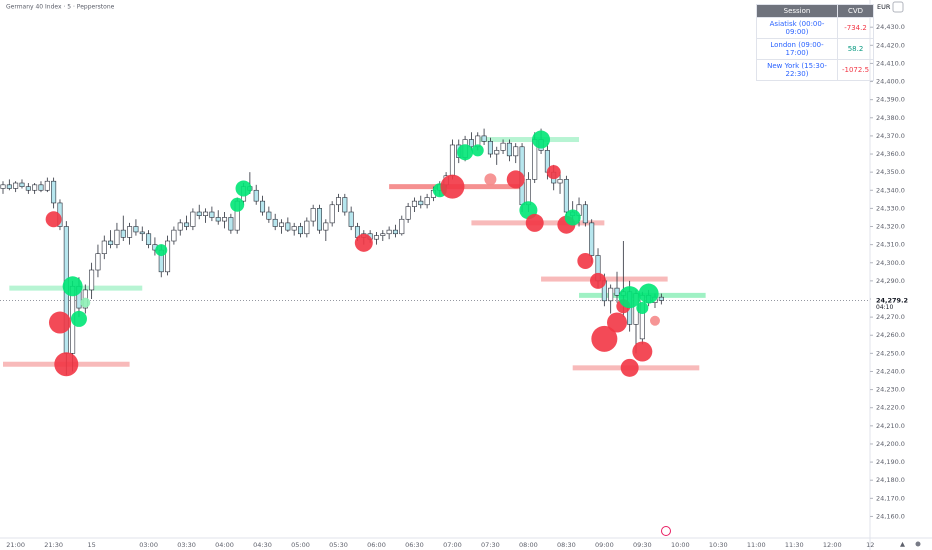 This screenshot has height=550, width=932. What do you see at coordinates (855, 11) in the screenshot?
I see `table-header: CVD` at bounding box center [855, 11].